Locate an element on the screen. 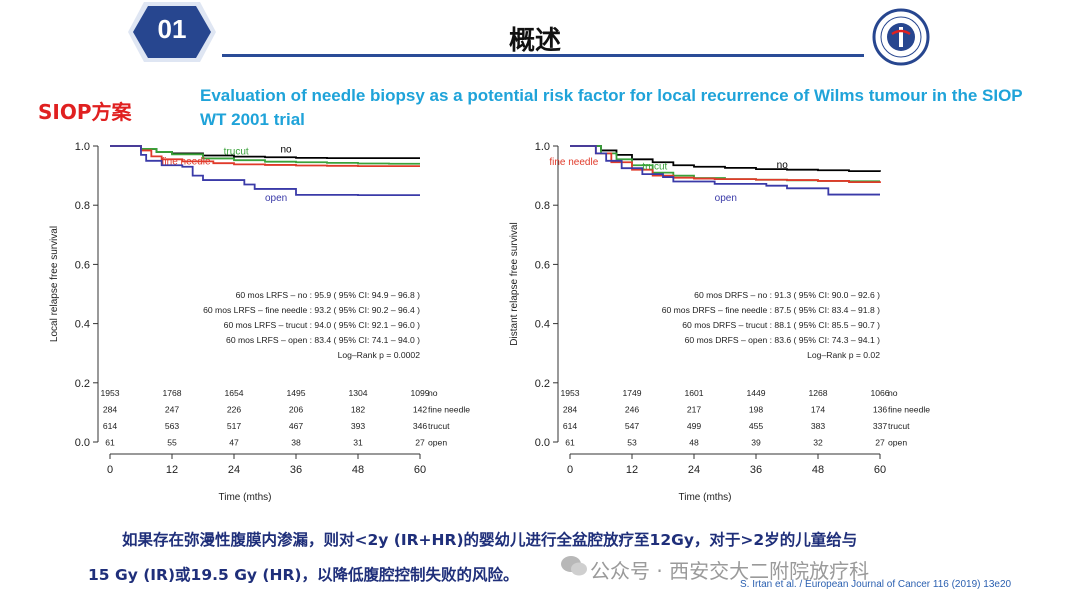 This screenshot has height=608, width=1080. lrfs-risk-cell: 182 is located at coordinates (358, 410).